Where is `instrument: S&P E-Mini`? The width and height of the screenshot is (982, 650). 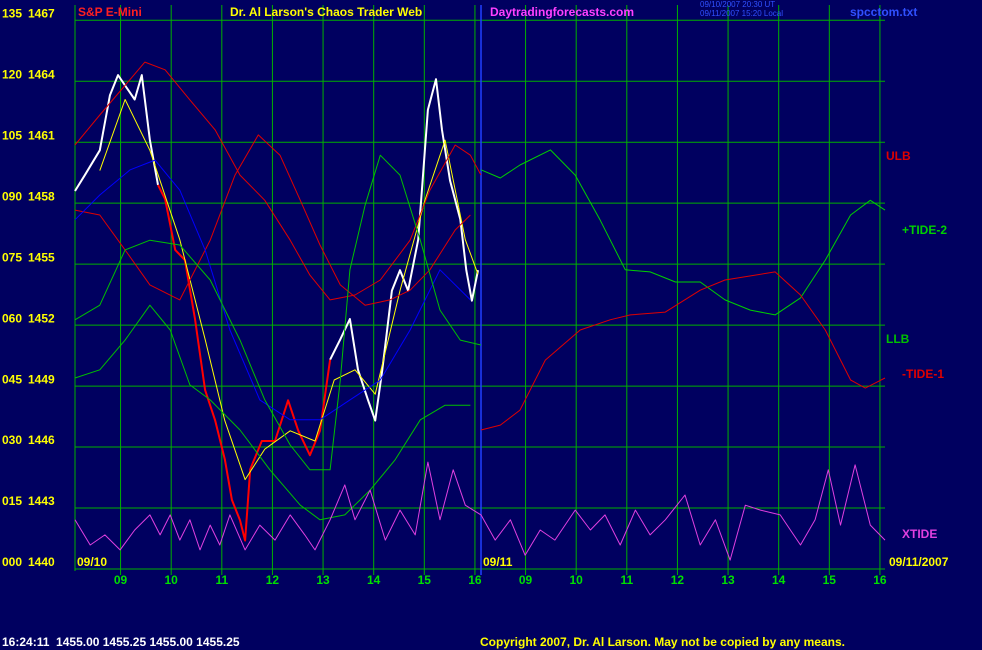
instrument: S&P E-Mini is located at coordinates (110, 12).